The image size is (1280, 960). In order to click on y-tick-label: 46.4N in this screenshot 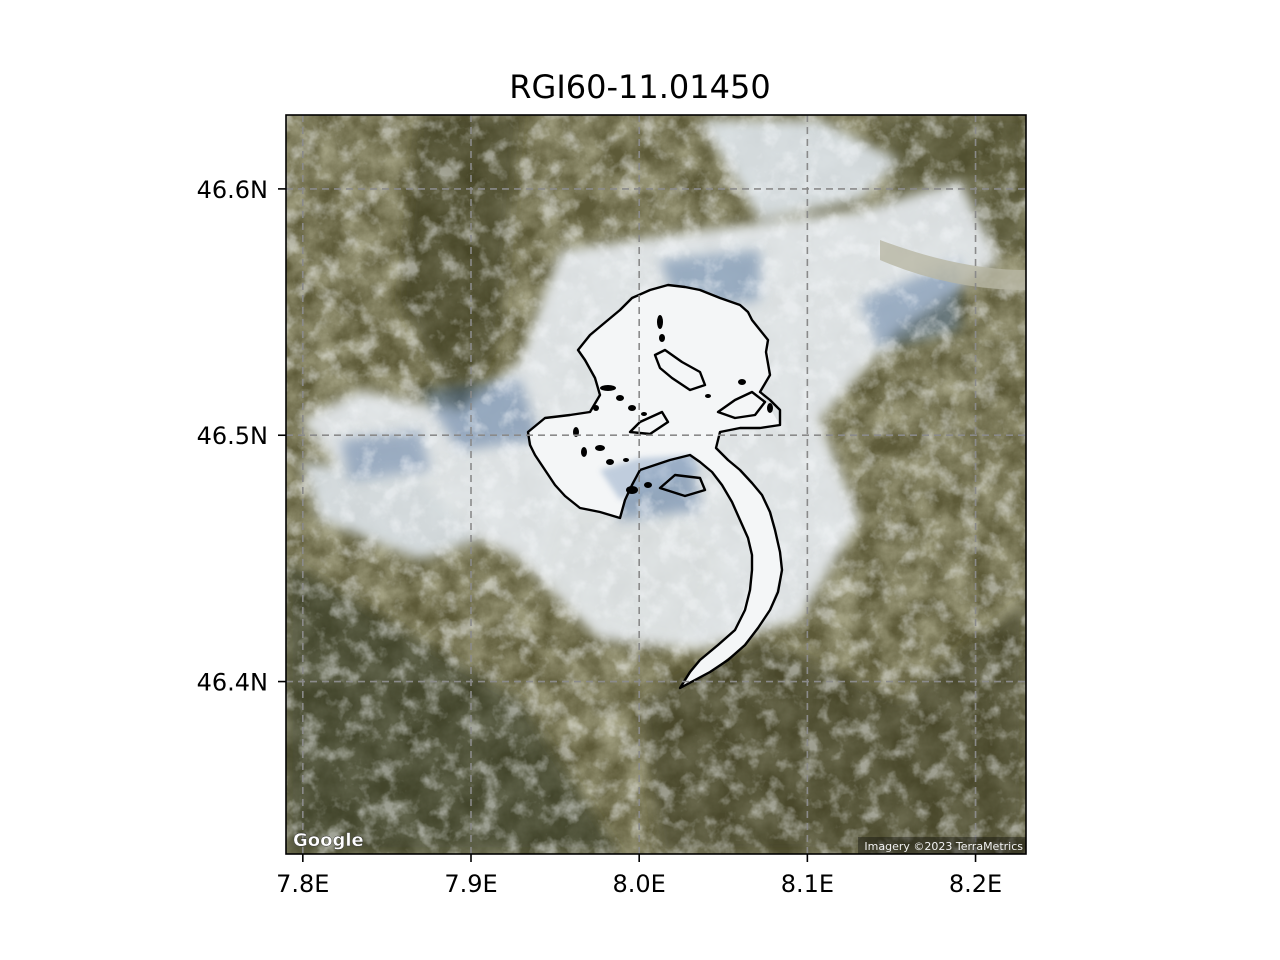, I will do `click(232, 683)`.